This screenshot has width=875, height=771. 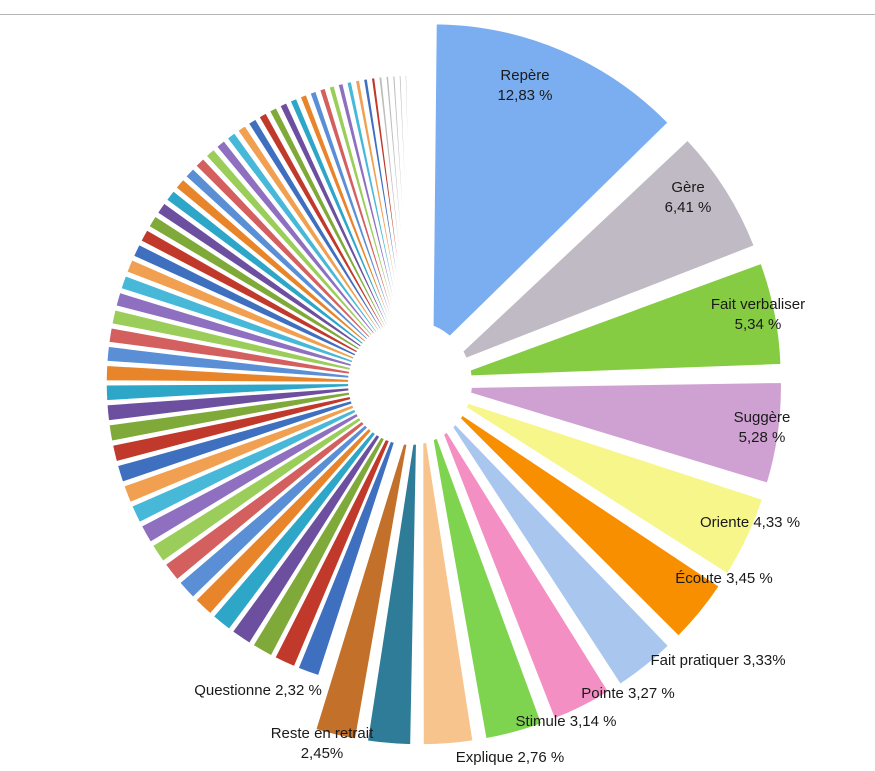 I want to click on slice-label-8: Pointe 3,27 %, so click(x=627, y=693).